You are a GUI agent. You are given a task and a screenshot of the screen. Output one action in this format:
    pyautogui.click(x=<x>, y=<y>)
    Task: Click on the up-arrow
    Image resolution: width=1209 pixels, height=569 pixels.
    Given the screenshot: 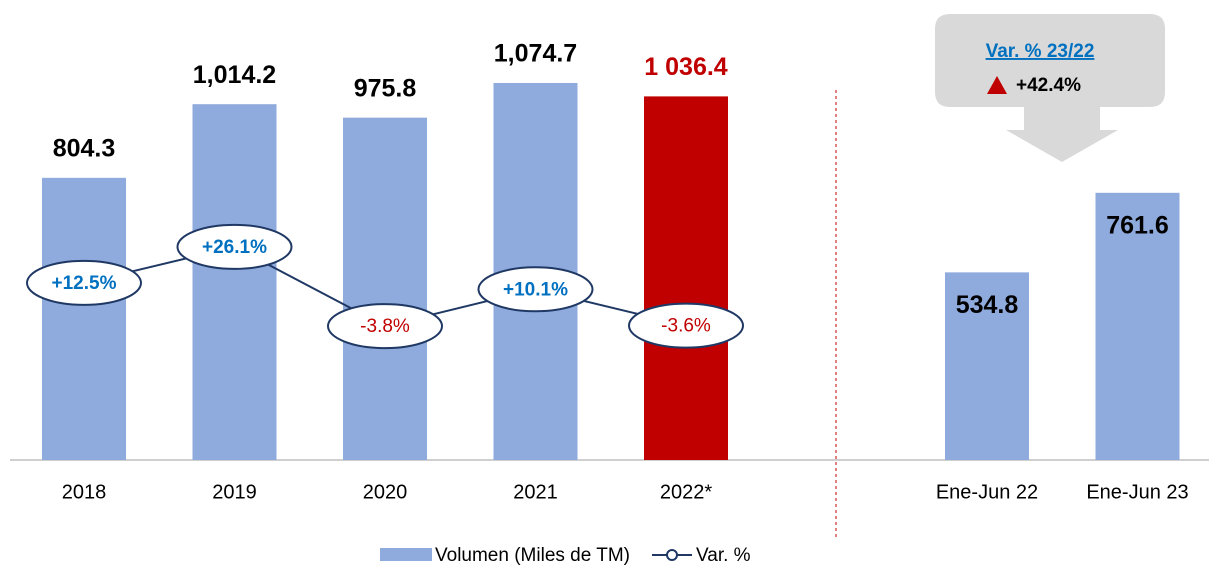 What is the action you would take?
    pyautogui.click(x=997, y=85)
    